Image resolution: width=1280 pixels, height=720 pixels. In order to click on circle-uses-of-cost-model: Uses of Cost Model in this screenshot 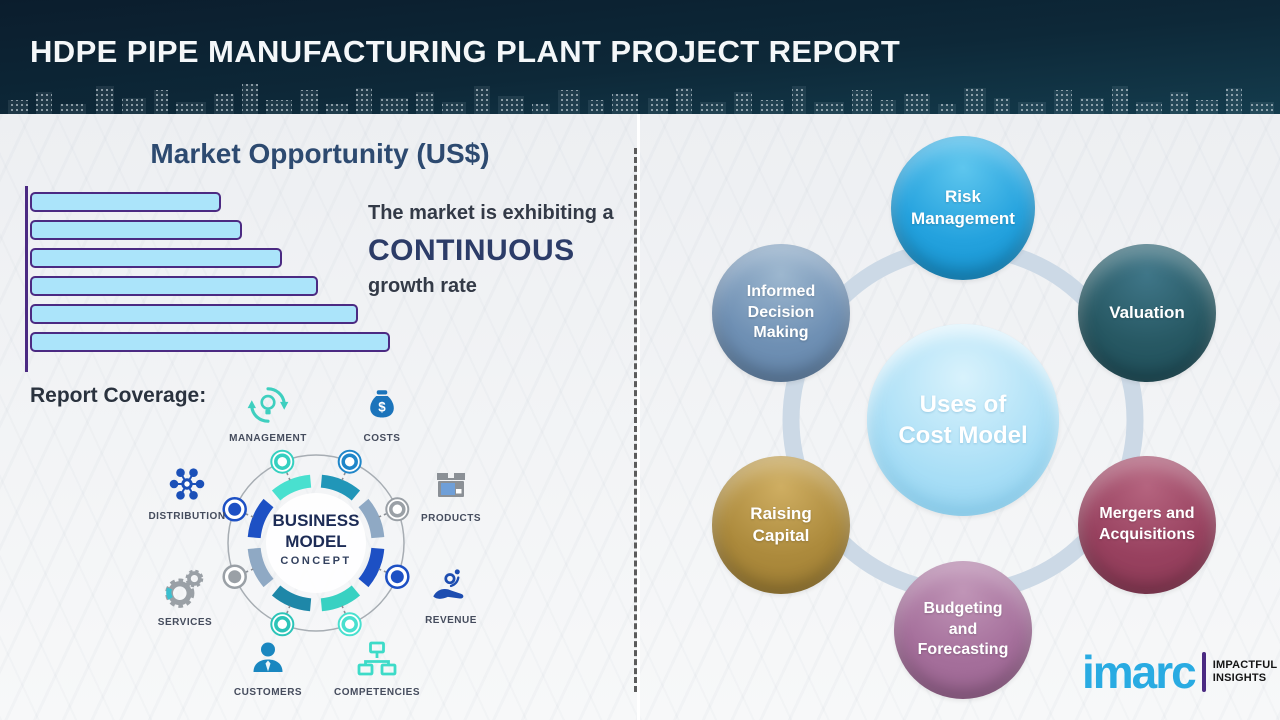, I will do `click(963, 420)`.